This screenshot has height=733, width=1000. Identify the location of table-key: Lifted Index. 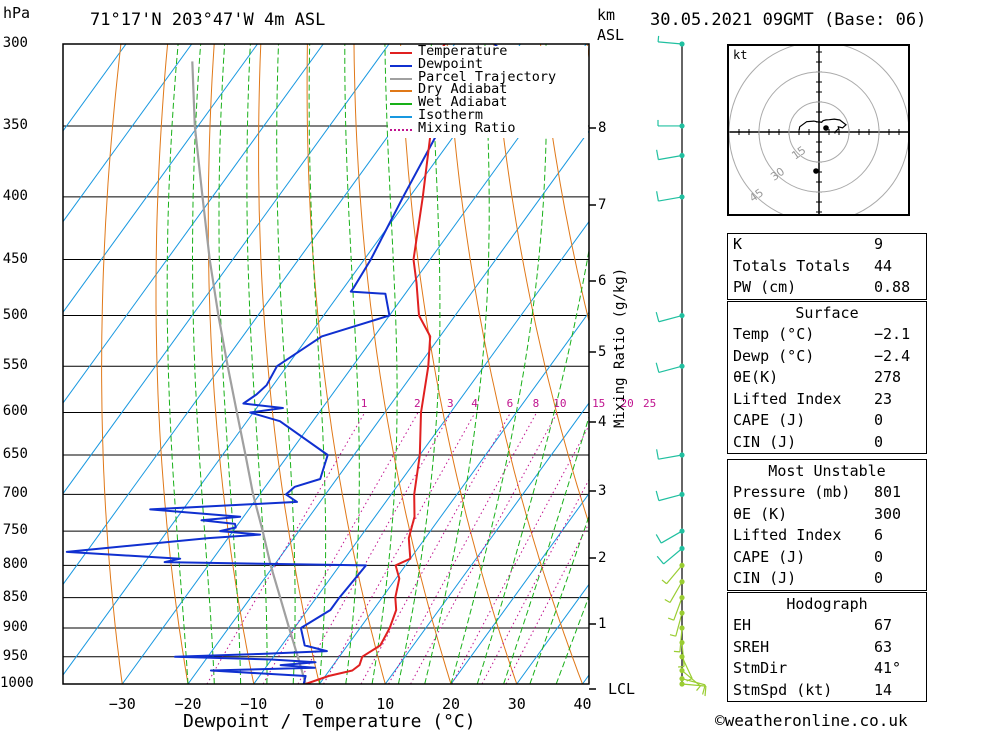
(787, 535).